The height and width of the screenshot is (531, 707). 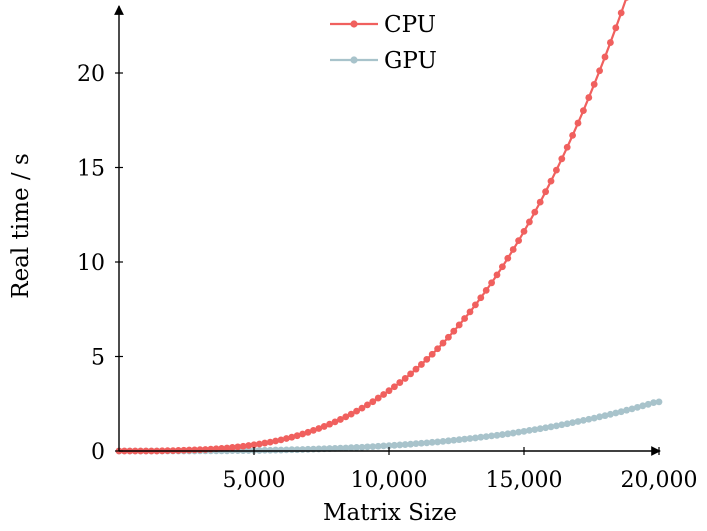 I want to click on x-axis-label: Matrix Size, so click(x=390, y=513).